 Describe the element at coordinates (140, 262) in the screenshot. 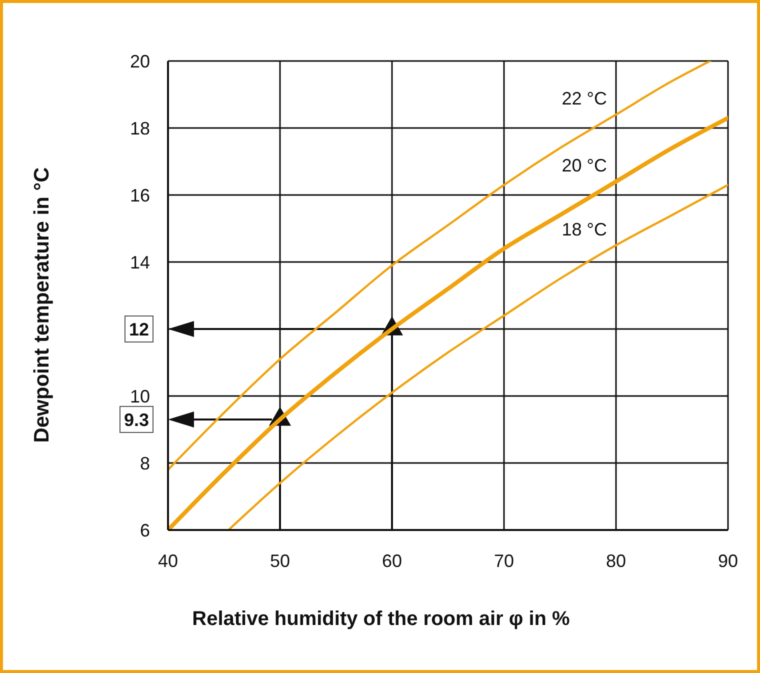

I see `y-tick-label: 14` at that location.